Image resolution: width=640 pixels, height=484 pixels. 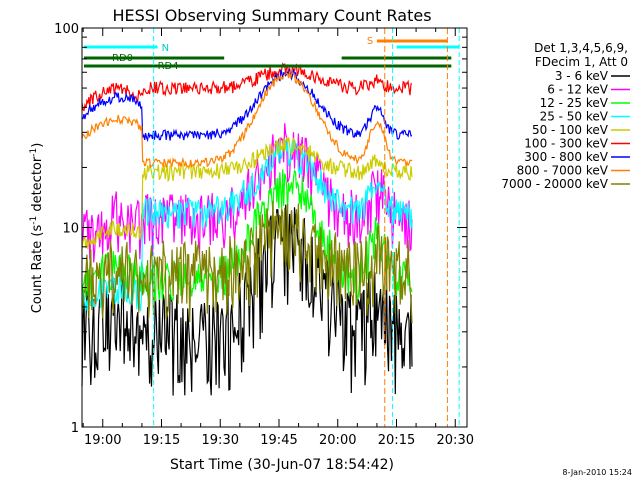 I want to click on x-tick-label-2: 19:30, so click(x=220, y=440).